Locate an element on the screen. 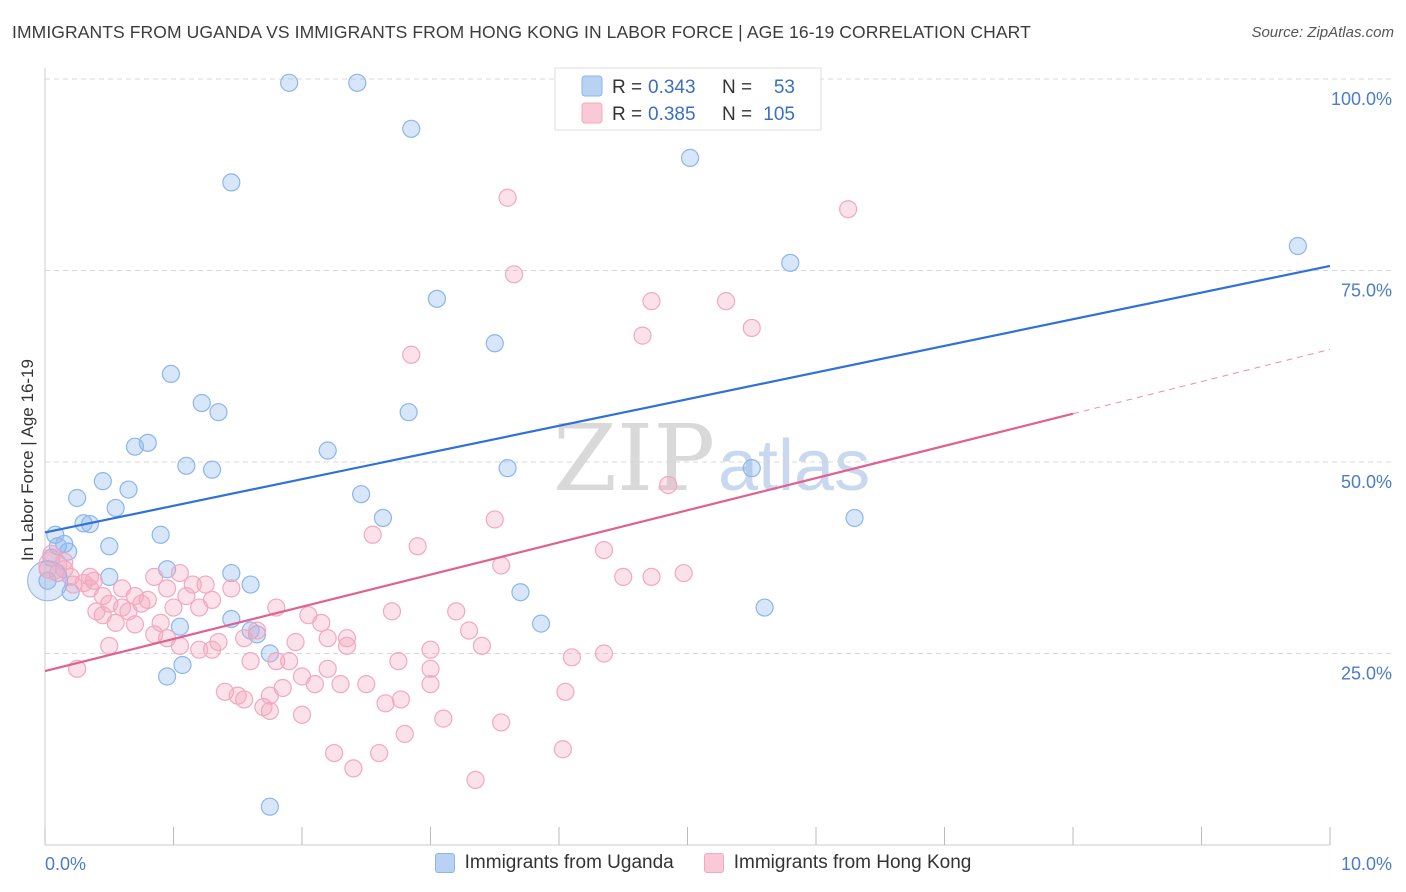 Image resolution: width=1406 pixels, height=892 pixels. watermark-zip: ZIP is located at coordinates (634, 458).